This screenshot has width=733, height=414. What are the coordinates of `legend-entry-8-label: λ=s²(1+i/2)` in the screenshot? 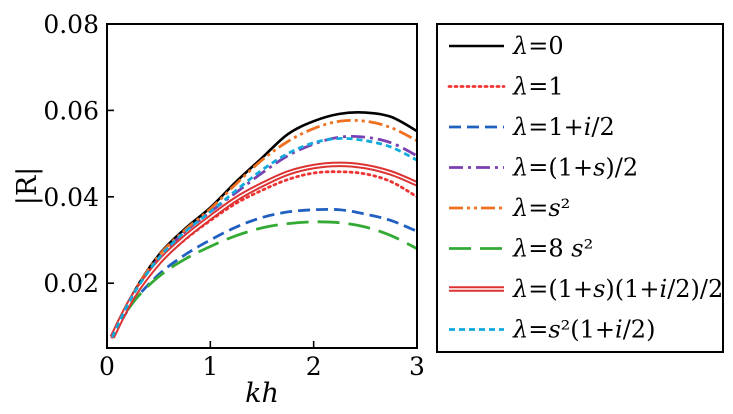 It's located at (583, 330).